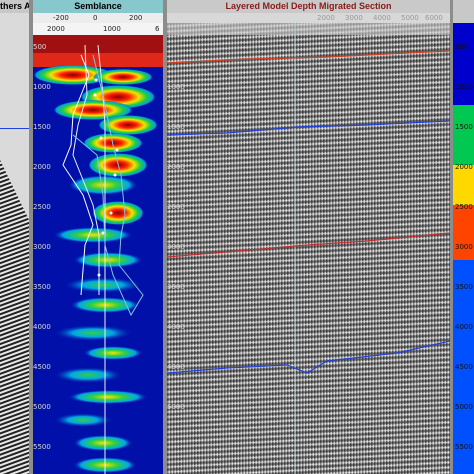  I want to click on section-panel-title: Layered Model Depth Migrated Section, so click(308, 6).